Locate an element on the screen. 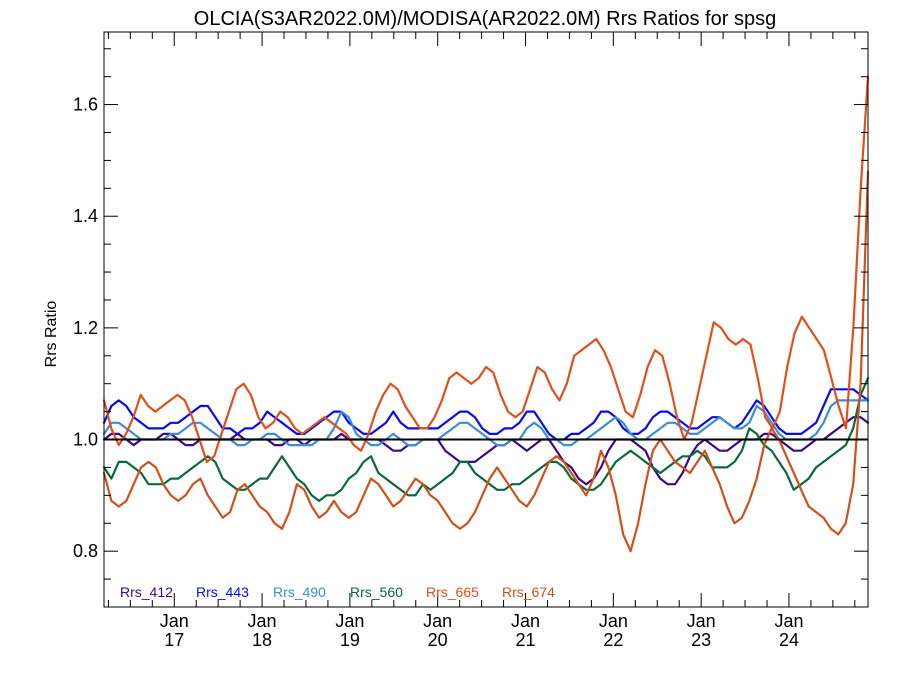 The image size is (900, 680). x-tick-label-year: 20 is located at coordinates (438, 640).